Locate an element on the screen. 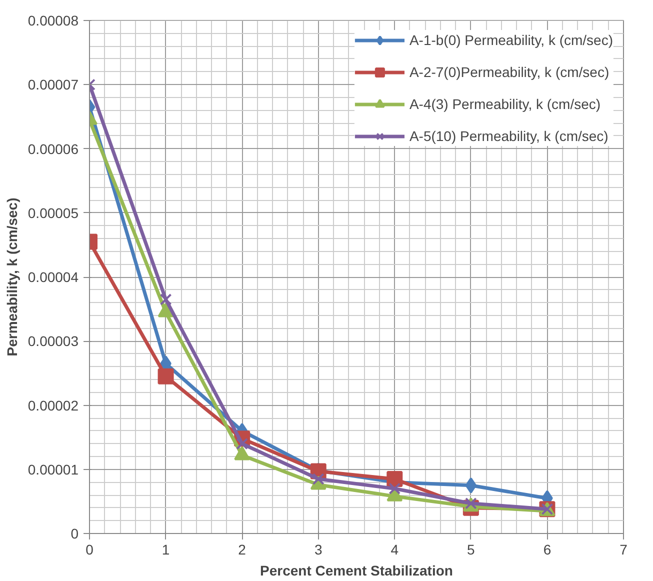 The image size is (653, 581). y-tick-label: 0.00003 is located at coordinates (53, 341).